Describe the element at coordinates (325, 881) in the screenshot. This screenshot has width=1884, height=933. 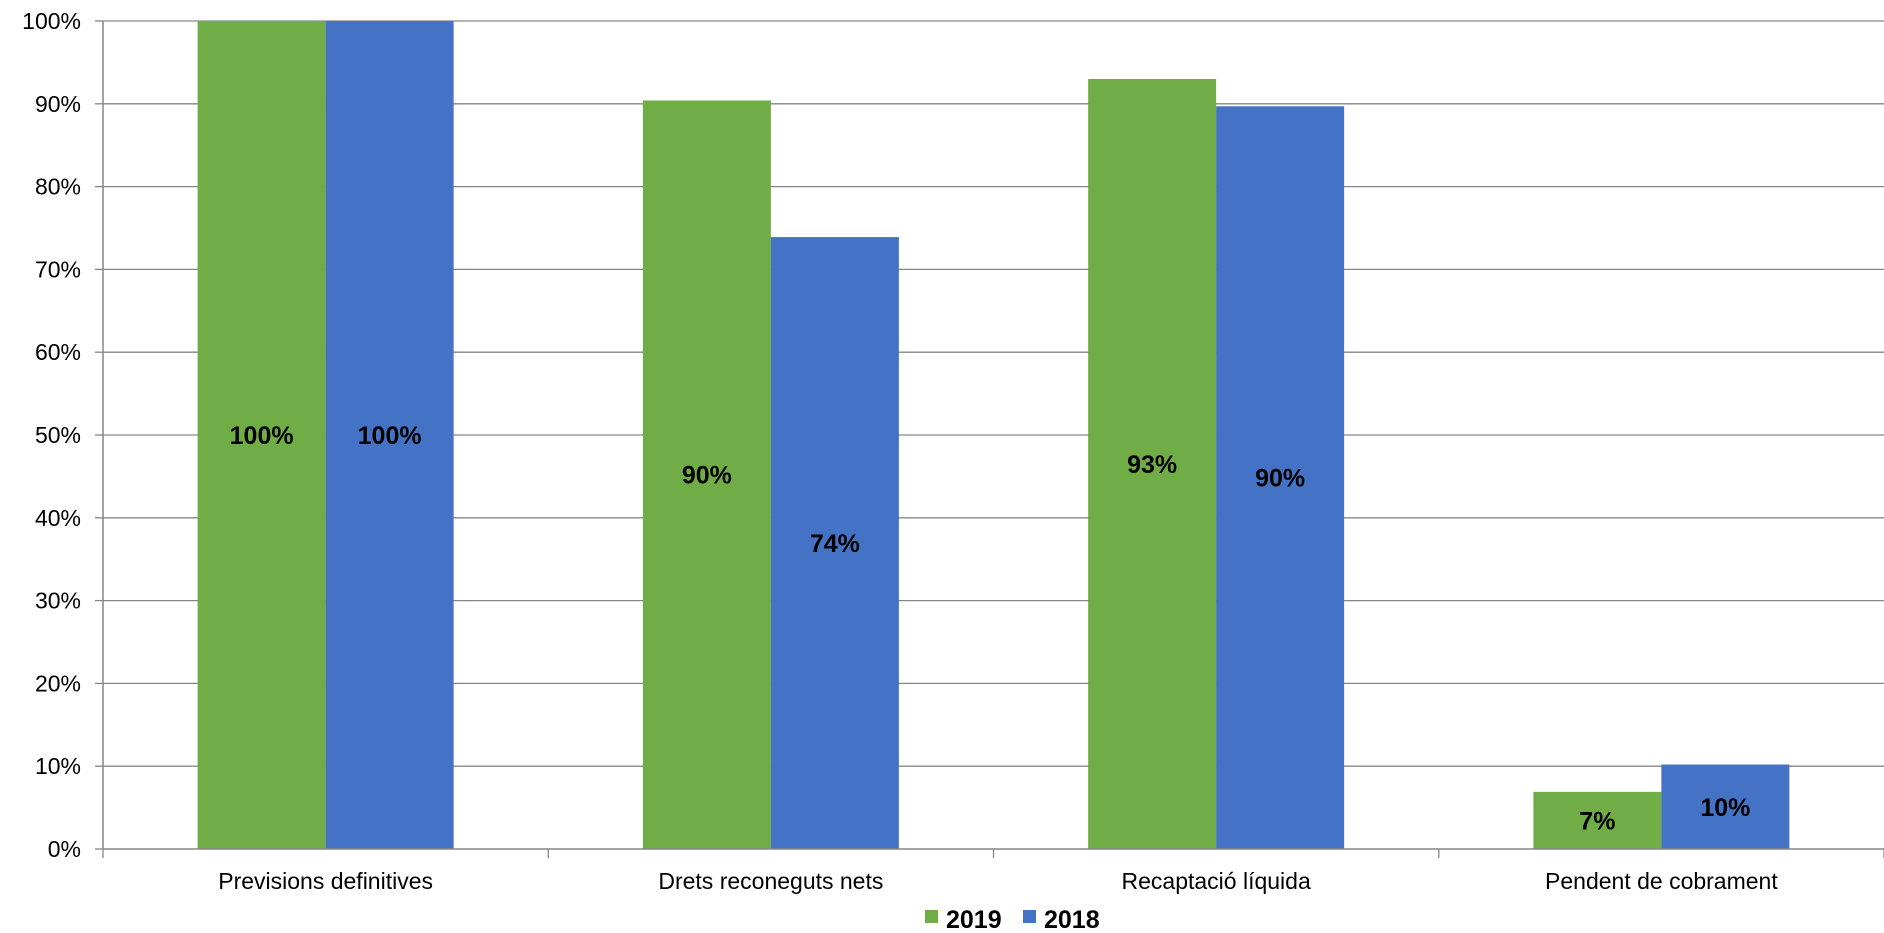
I see `category-label: Previsions definitives` at that location.